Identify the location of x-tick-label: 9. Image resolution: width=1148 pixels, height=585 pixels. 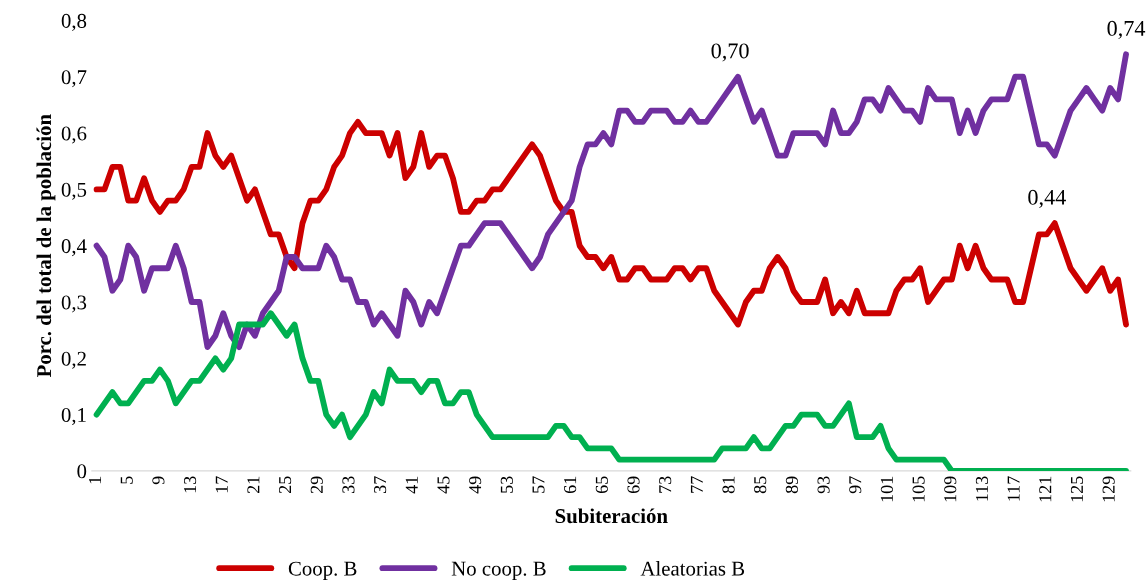
(158, 480).